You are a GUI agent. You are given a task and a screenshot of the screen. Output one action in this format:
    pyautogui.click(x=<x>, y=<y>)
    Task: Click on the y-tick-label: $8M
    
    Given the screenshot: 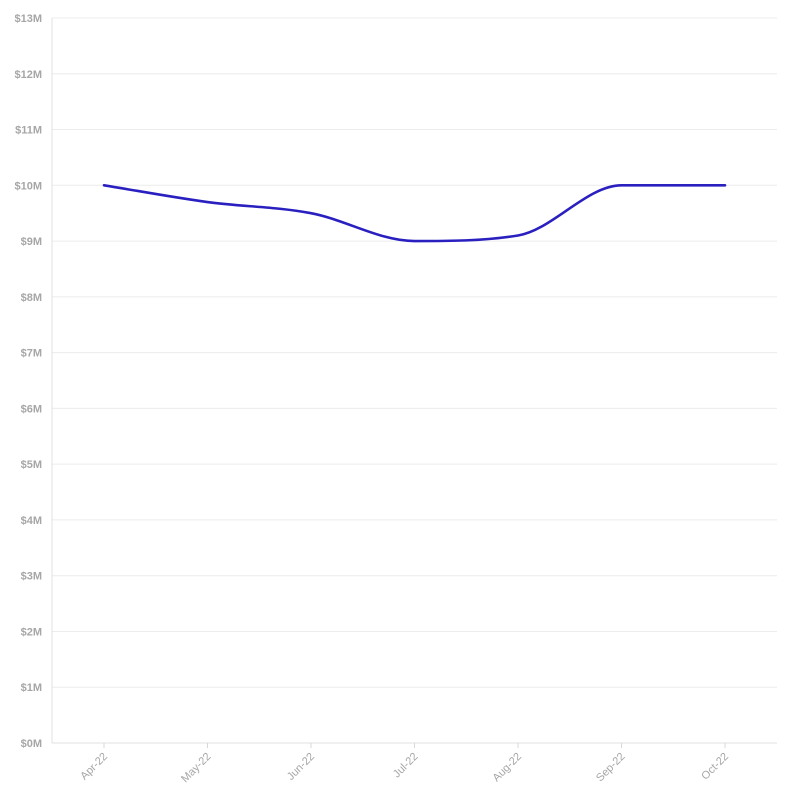 What is the action you would take?
    pyautogui.click(x=31, y=298)
    